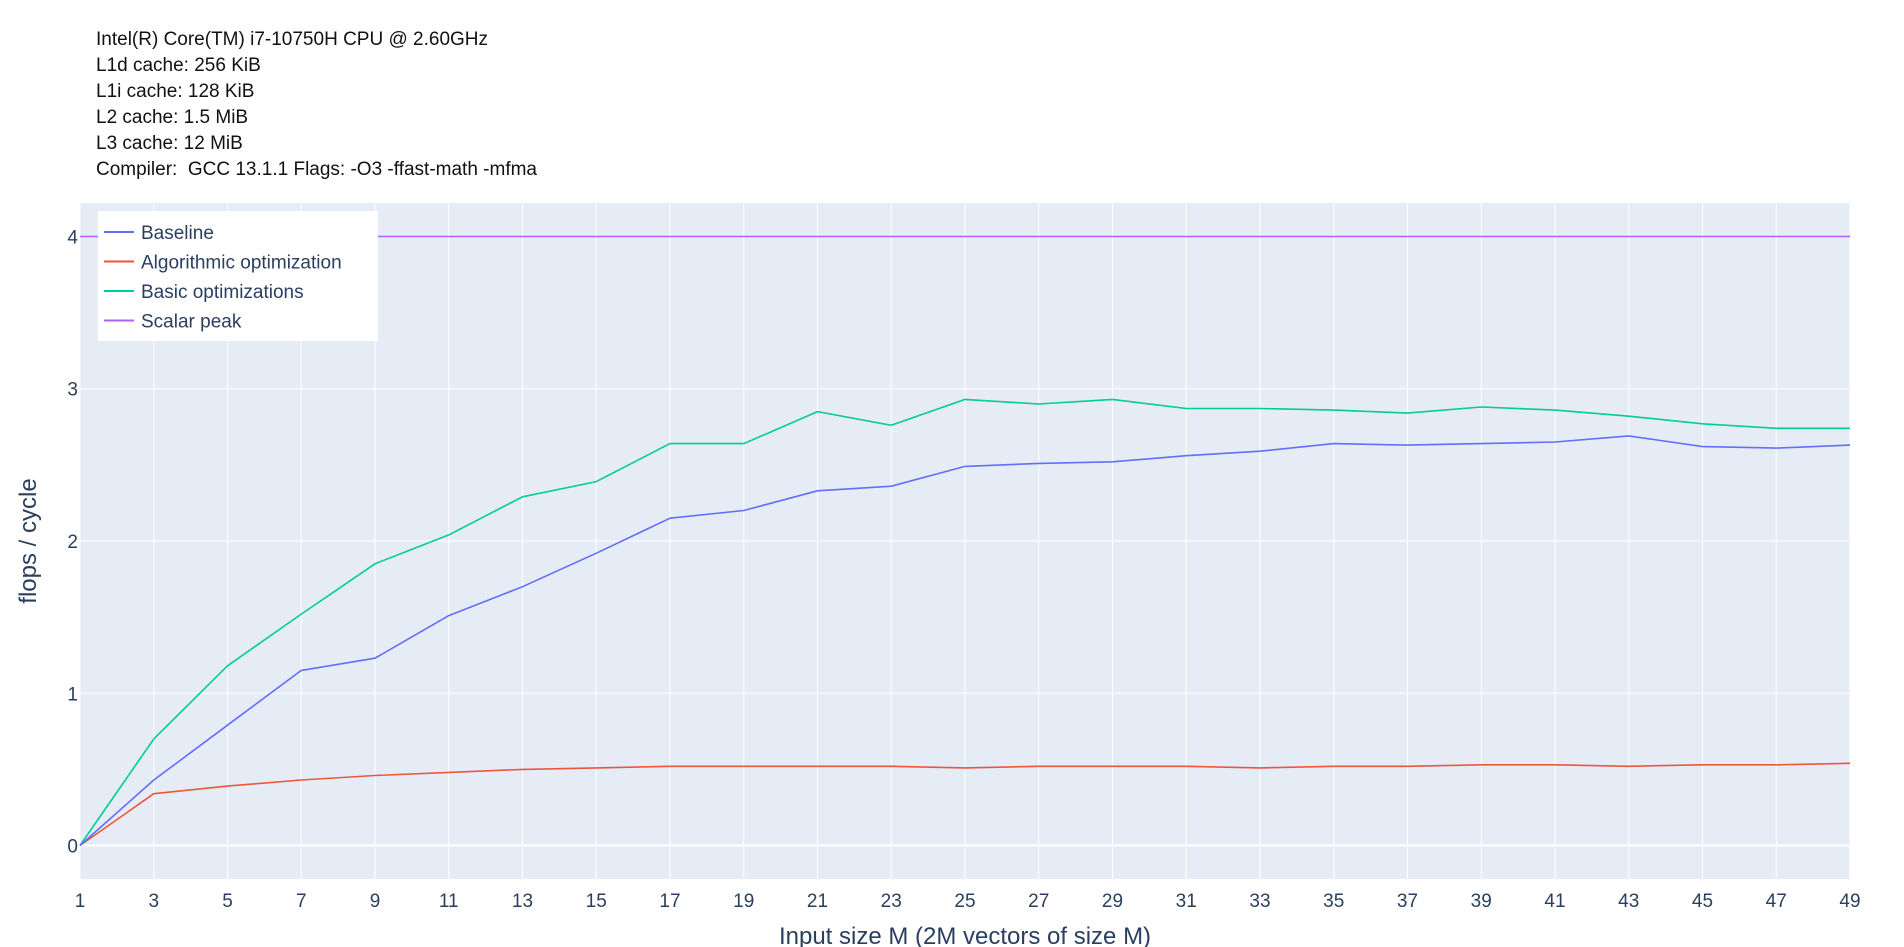  What do you see at coordinates (1186, 901) in the screenshot?
I see `x-tick-label: 31` at bounding box center [1186, 901].